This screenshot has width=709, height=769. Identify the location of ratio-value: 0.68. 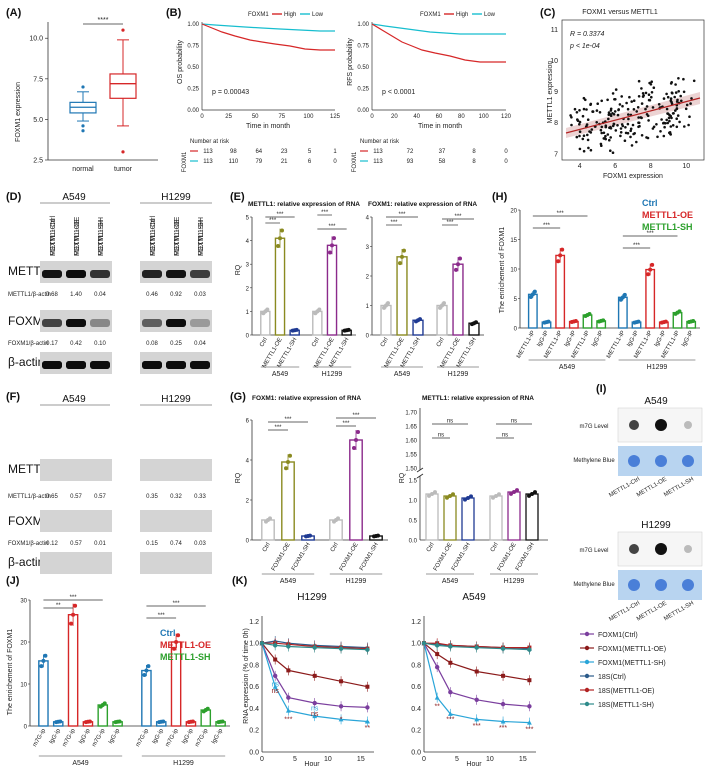
(52, 295).